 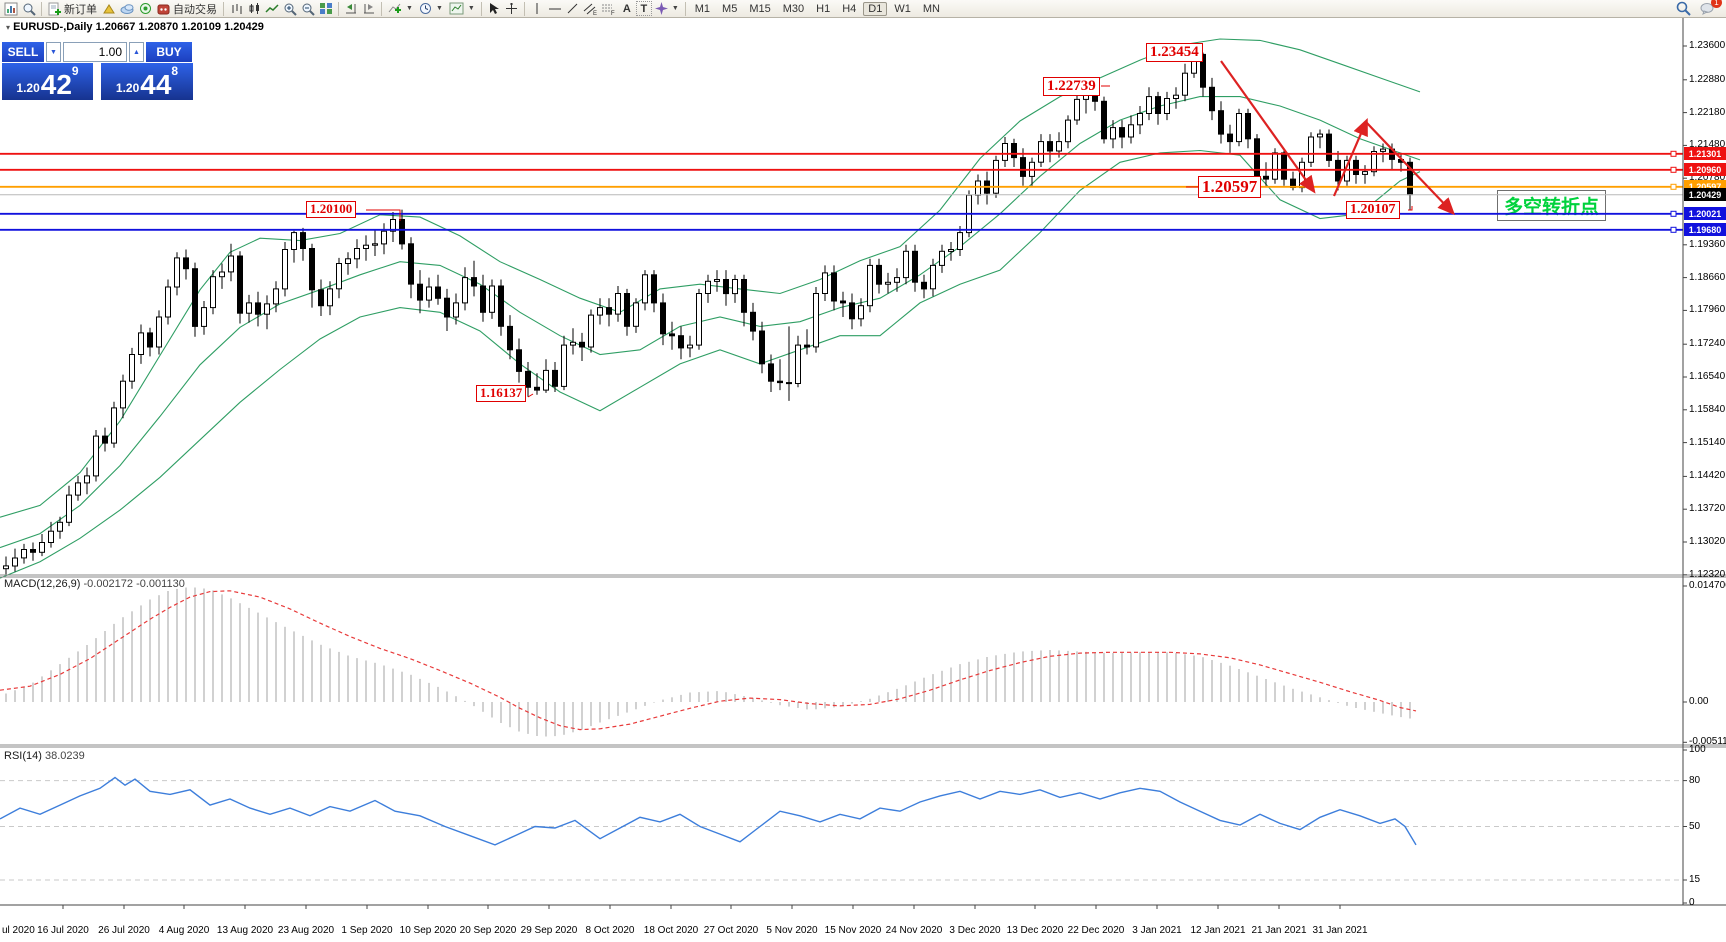 What do you see at coordinates (53, 27) in the screenshot?
I see `symbol-name: EURUSD-,Daily` at bounding box center [53, 27].